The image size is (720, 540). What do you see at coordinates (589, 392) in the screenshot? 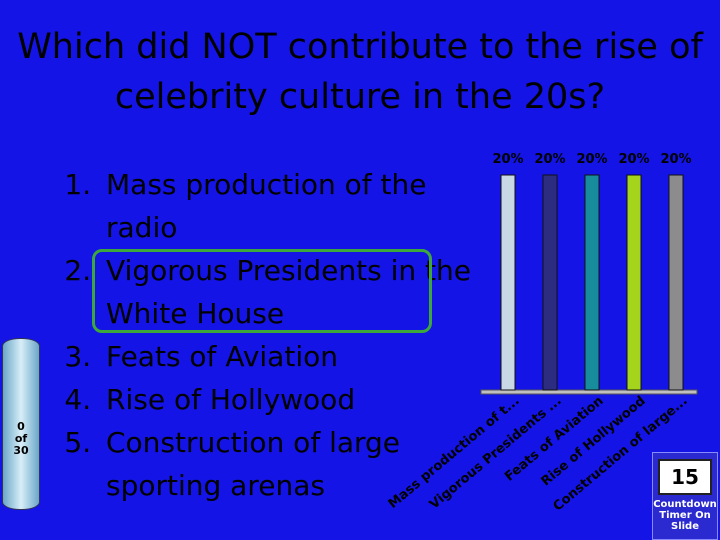
I see `chart-floor` at bounding box center [589, 392].